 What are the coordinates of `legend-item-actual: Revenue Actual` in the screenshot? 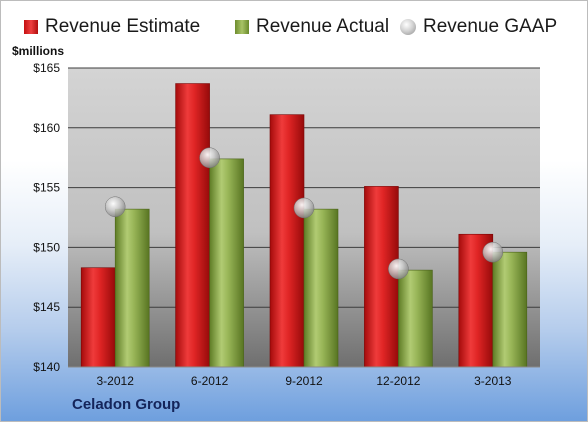 It's located at (312, 27).